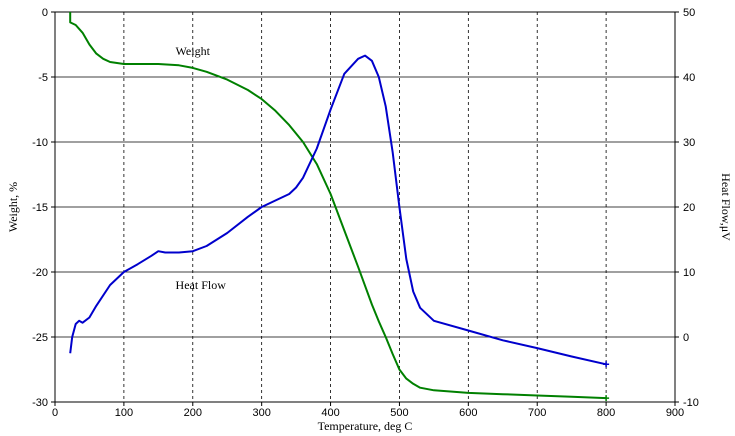  What do you see at coordinates (537, 413) in the screenshot?
I see `x-tick-label: 700` at bounding box center [537, 413].